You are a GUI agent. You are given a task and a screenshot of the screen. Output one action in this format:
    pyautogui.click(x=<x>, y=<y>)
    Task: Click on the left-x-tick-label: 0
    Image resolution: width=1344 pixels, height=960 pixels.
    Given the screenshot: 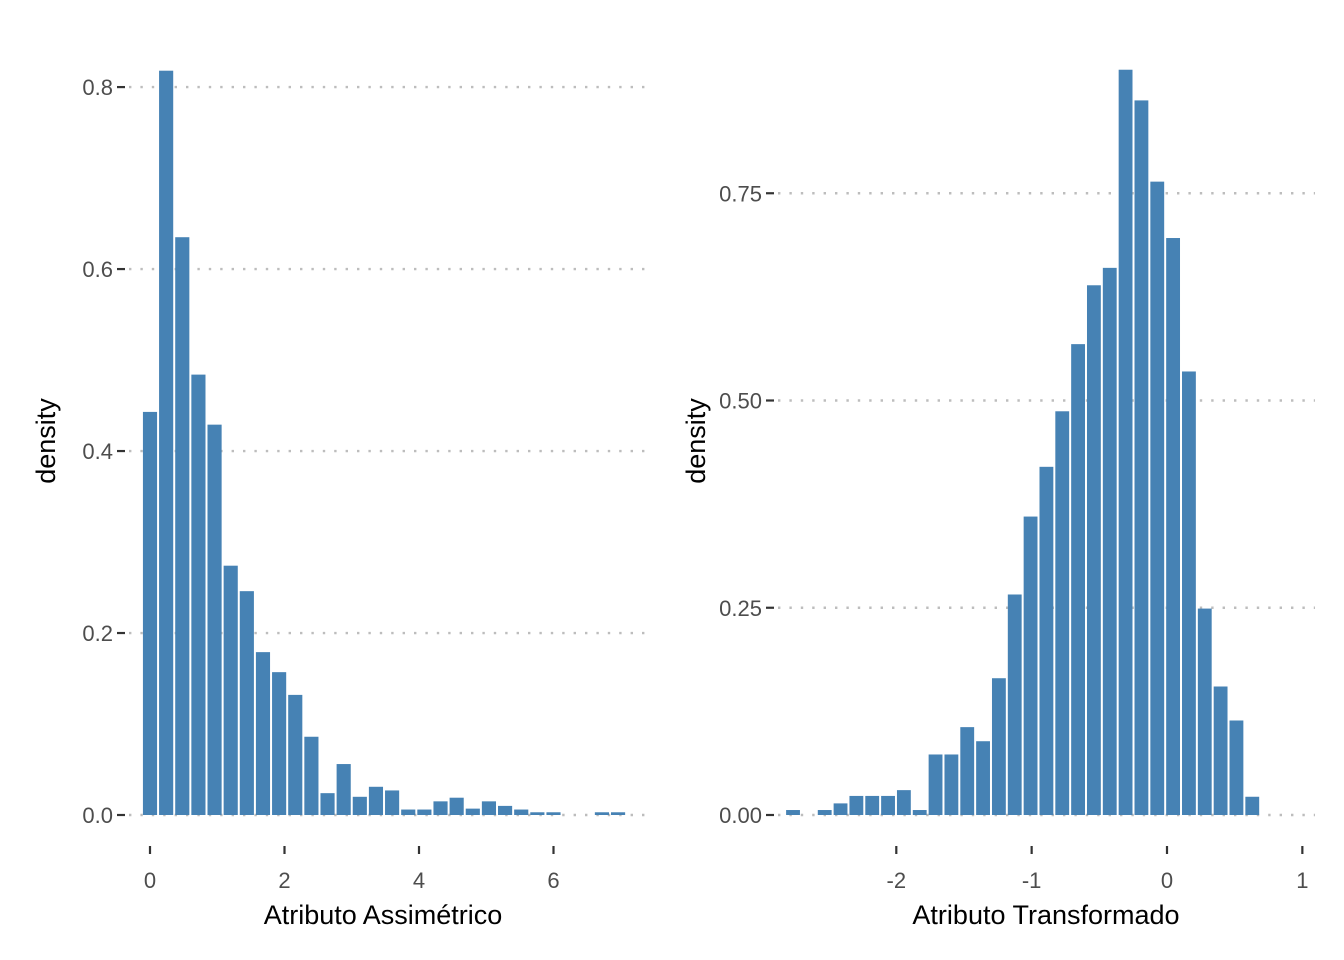 What is the action you would take?
    pyautogui.click(x=150, y=880)
    